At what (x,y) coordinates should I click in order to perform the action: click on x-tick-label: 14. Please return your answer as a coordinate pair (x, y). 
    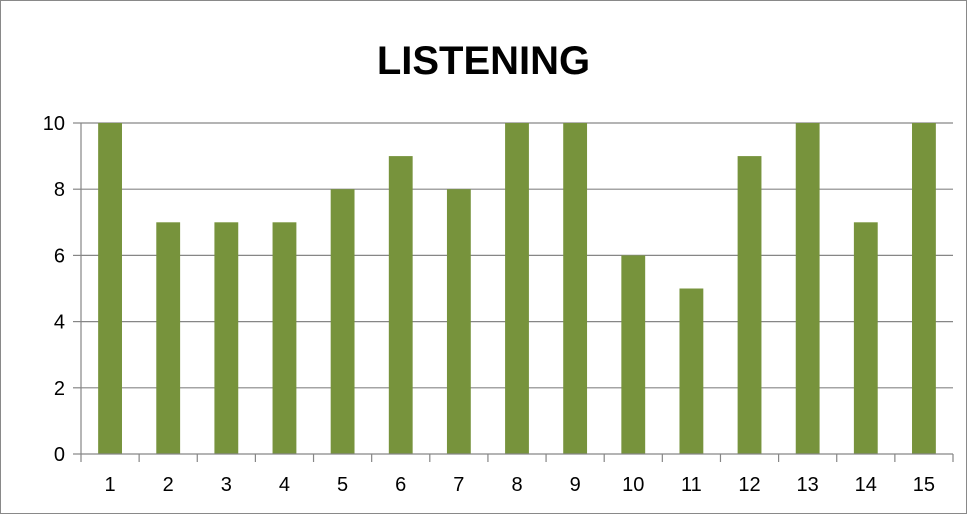
    Looking at the image, I should click on (866, 485).